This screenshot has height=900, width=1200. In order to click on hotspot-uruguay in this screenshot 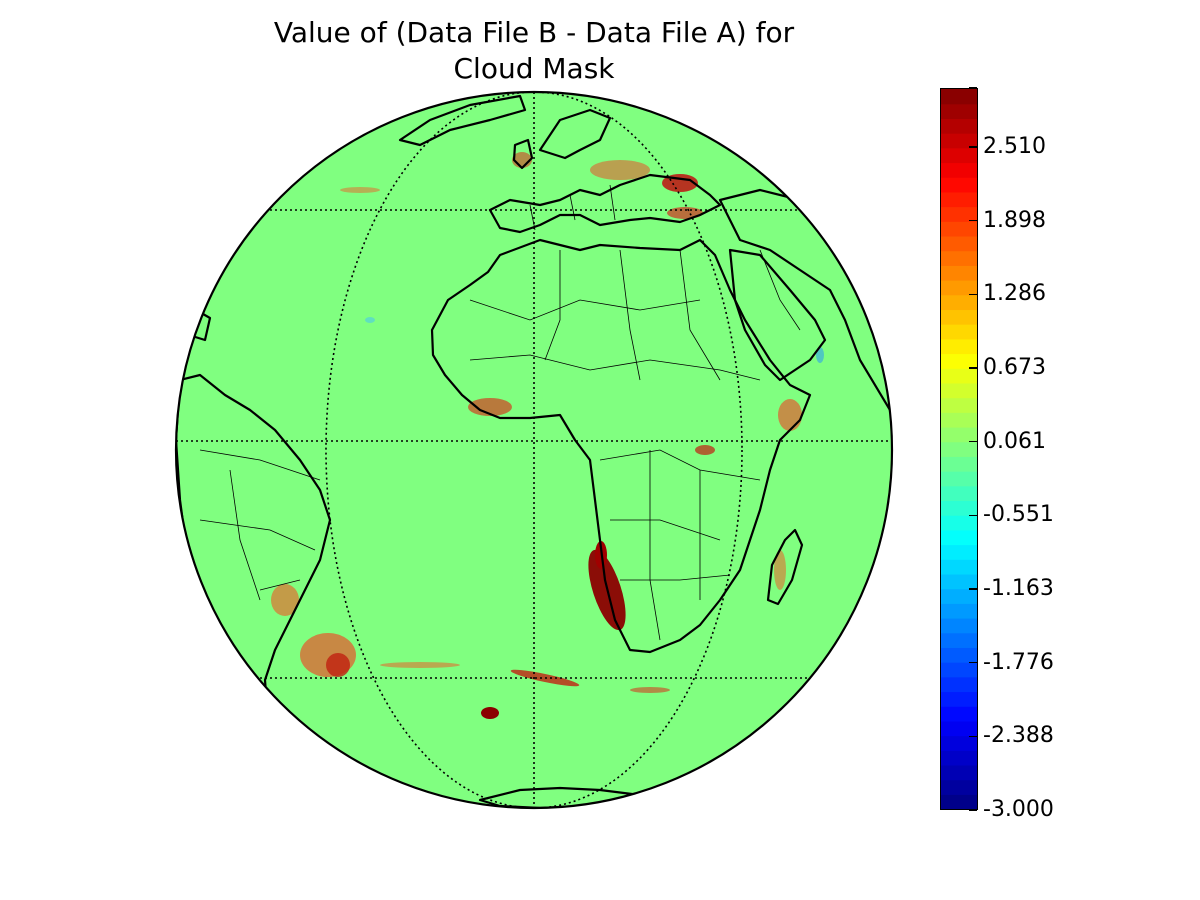, I will do `click(285, 600)`.